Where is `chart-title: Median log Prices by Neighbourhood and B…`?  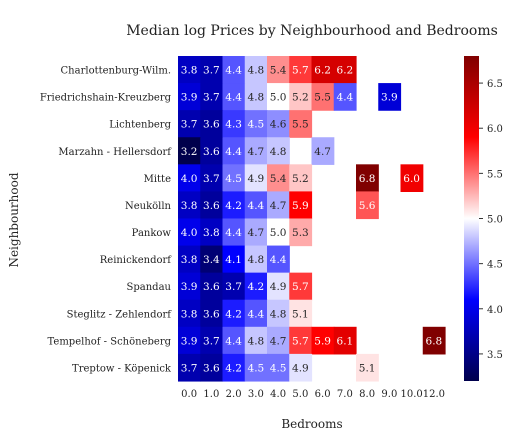
chart-title: Median log Prices by Neighbourhood and B… is located at coordinates (312, 31).